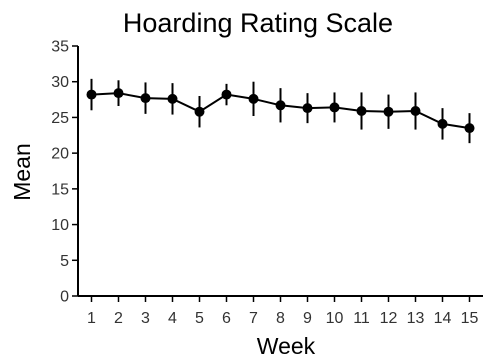 Image resolution: width=487 pixels, height=360 pixels. I want to click on x-tick-label: 14, so click(443, 318).